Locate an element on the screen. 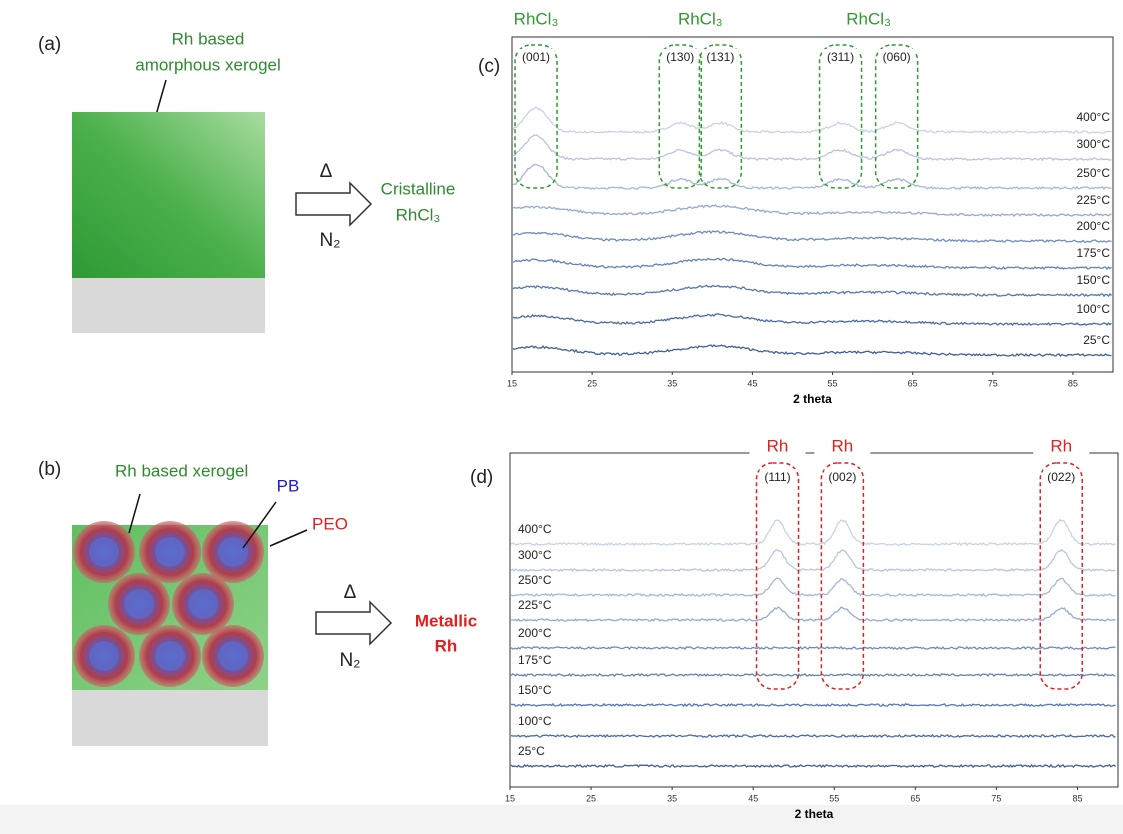 The image size is (1123, 834). x-tick-label: 75 is located at coordinates (996, 798).